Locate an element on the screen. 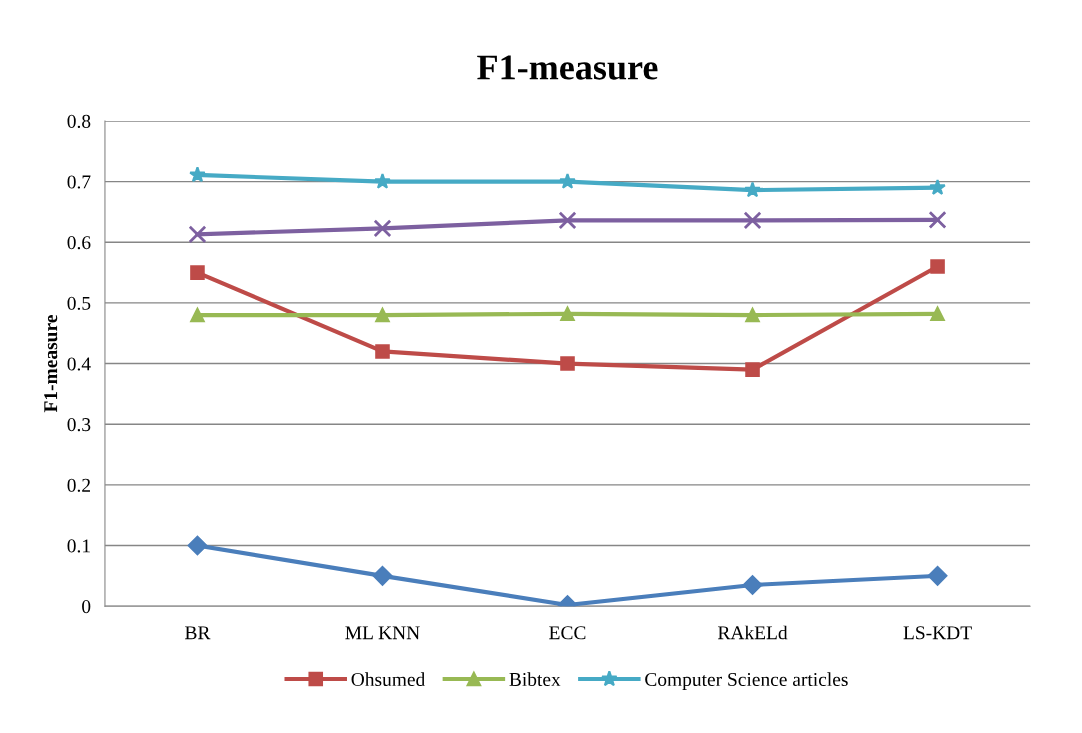 The height and width of the screenshot is (733, 1082). y-tick-label: 0.6 is located at coordinates (79, 243).